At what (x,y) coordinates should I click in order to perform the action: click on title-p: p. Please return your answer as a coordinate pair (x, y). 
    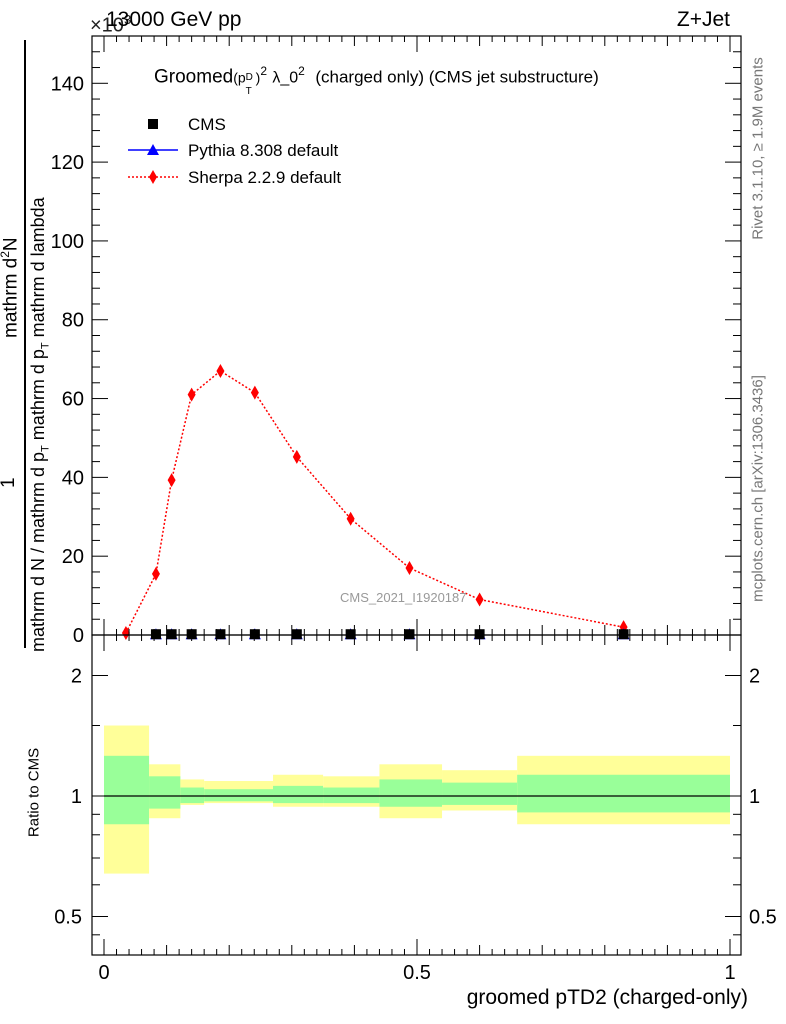
    Looking at the image, I should click on (241, 77).